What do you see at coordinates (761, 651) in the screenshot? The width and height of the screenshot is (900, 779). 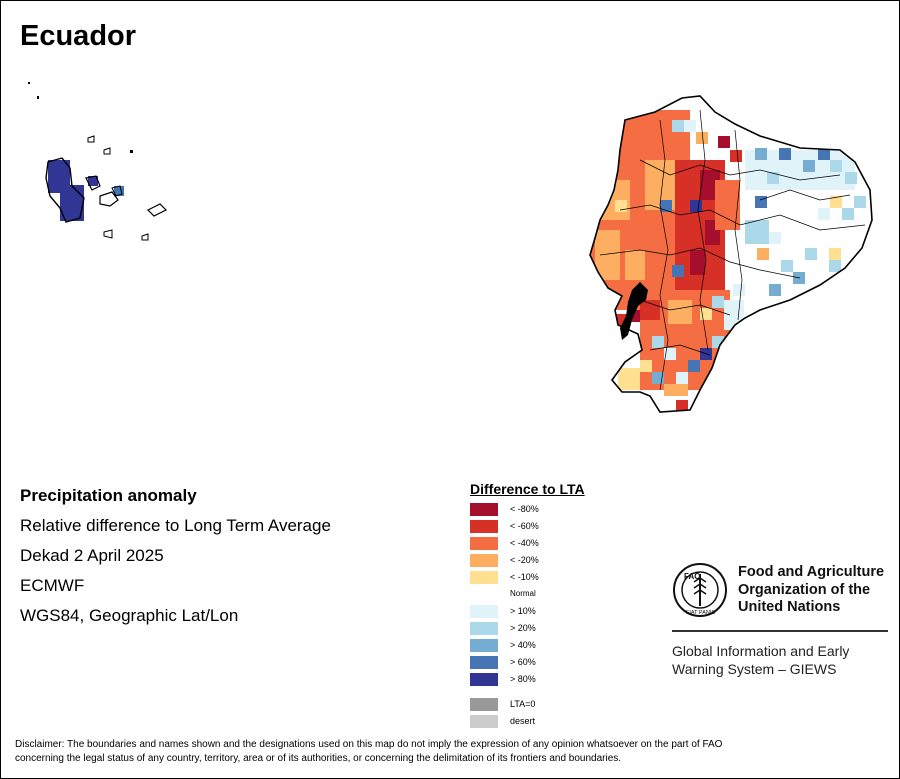 I see `giews-line-1: Global Information and Early` at bounding box center [761, 651].